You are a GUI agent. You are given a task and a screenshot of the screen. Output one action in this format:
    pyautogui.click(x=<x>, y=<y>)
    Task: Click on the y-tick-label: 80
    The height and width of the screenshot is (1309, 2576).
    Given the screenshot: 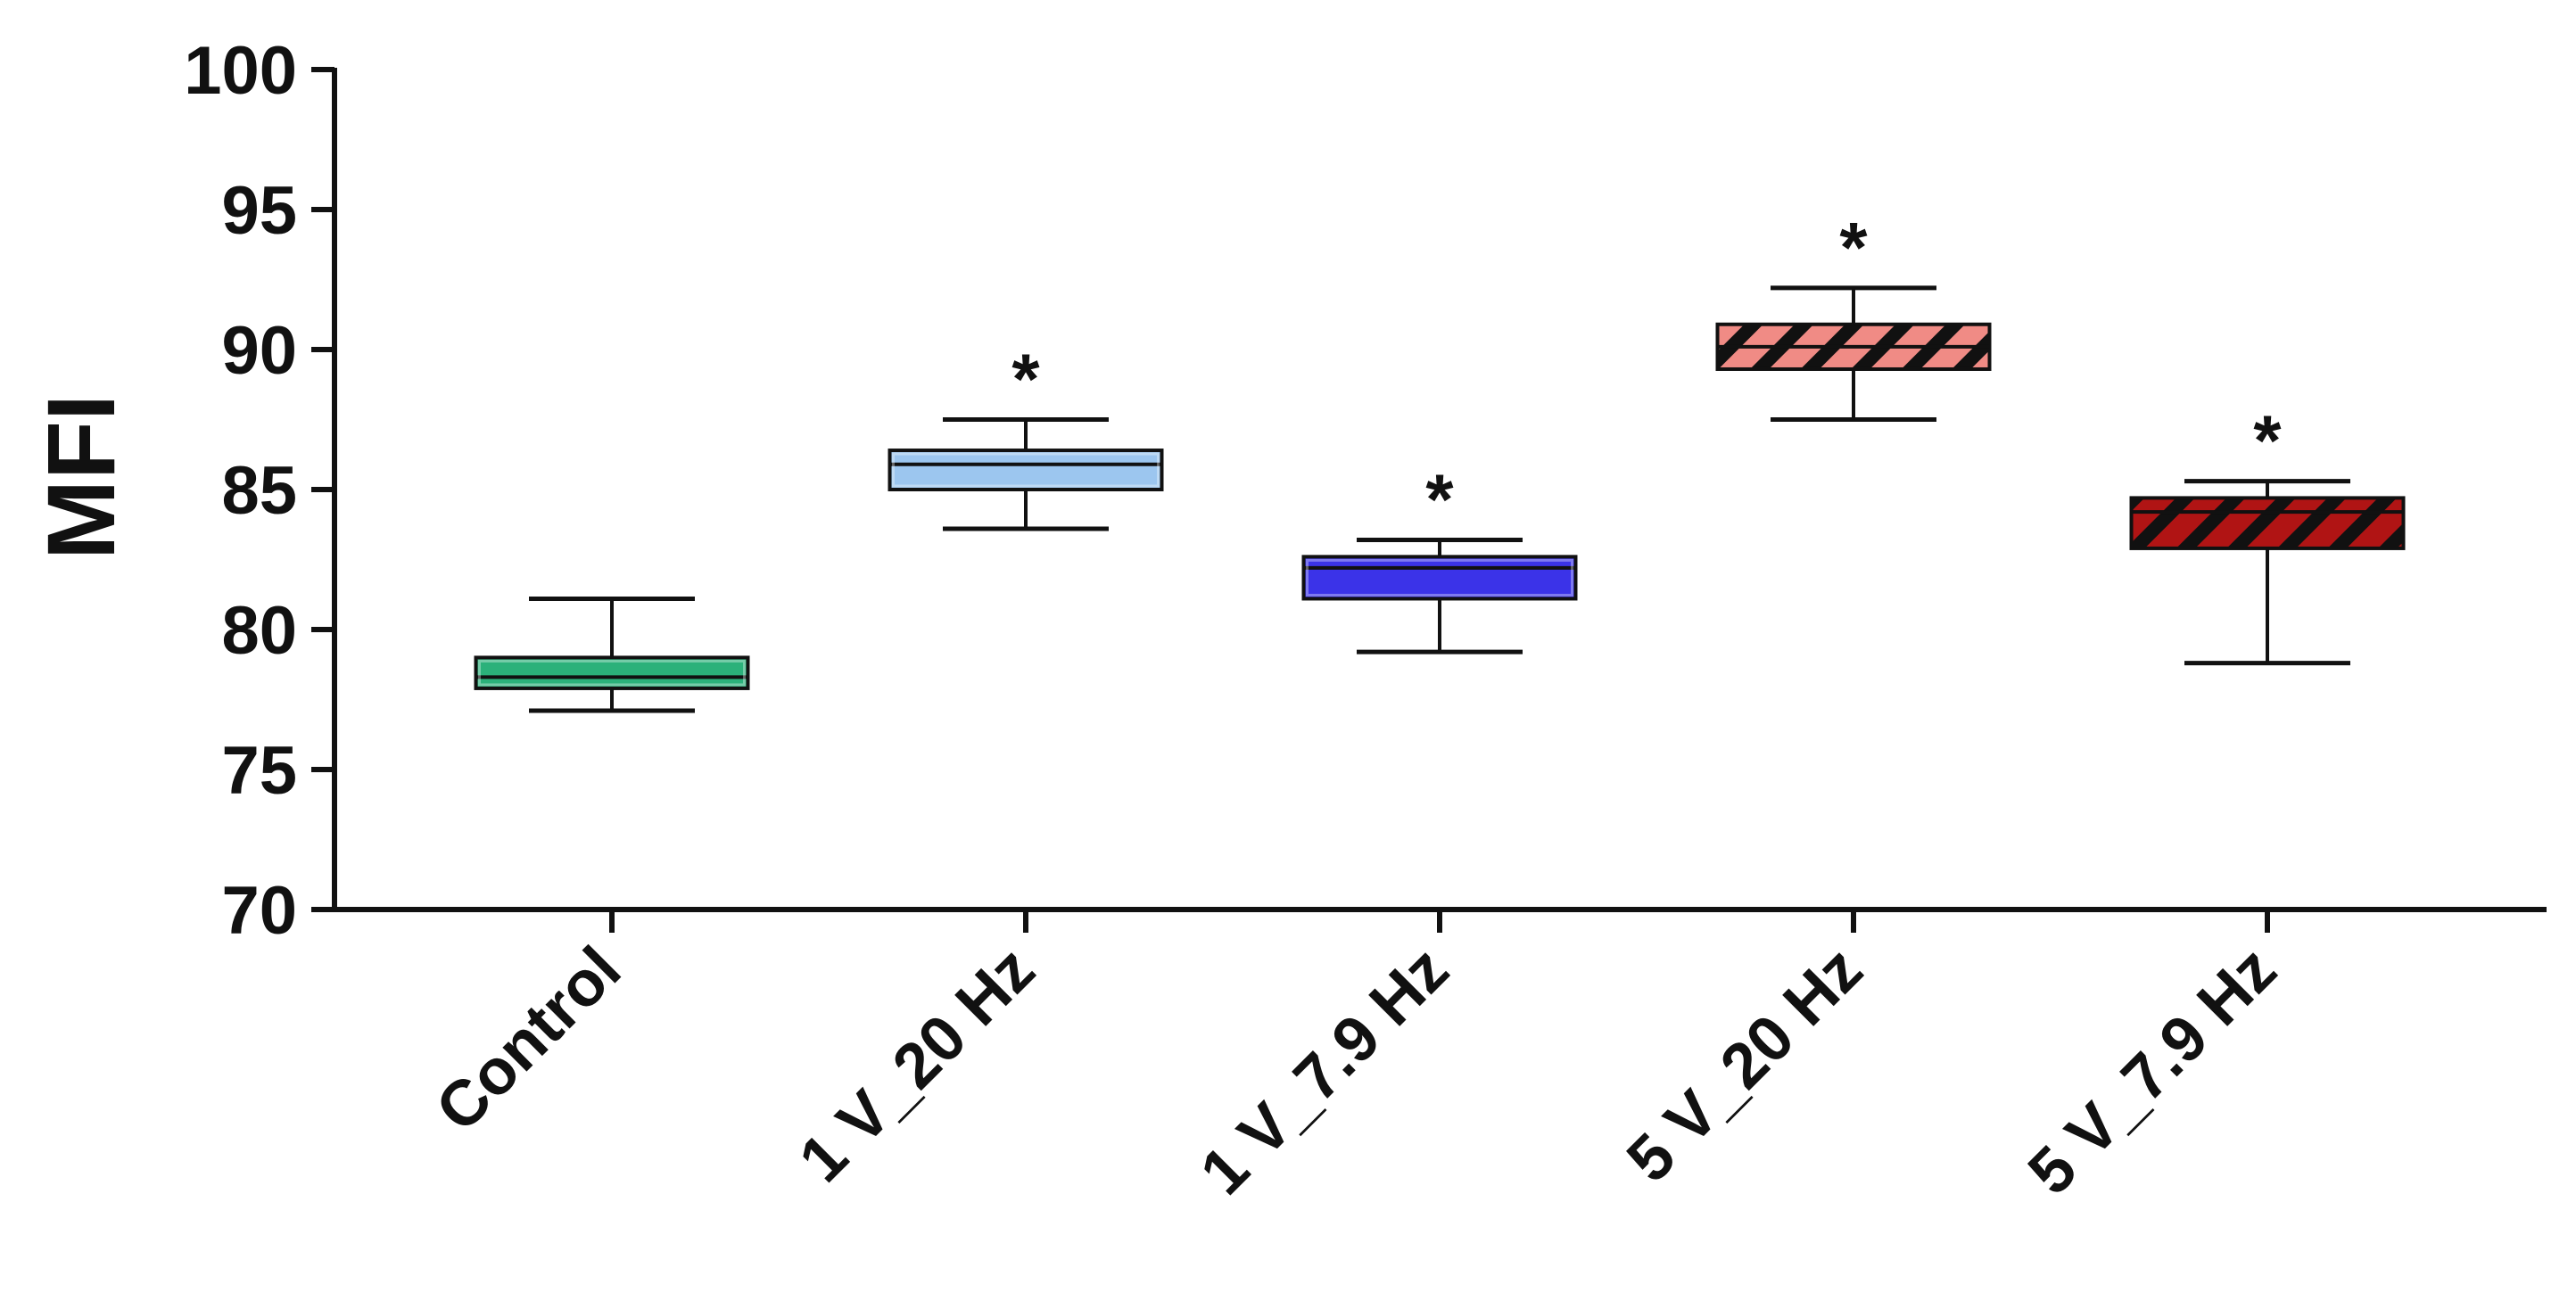 What is the action you would take?
    pyautogui.click(x=259, y=631)
    